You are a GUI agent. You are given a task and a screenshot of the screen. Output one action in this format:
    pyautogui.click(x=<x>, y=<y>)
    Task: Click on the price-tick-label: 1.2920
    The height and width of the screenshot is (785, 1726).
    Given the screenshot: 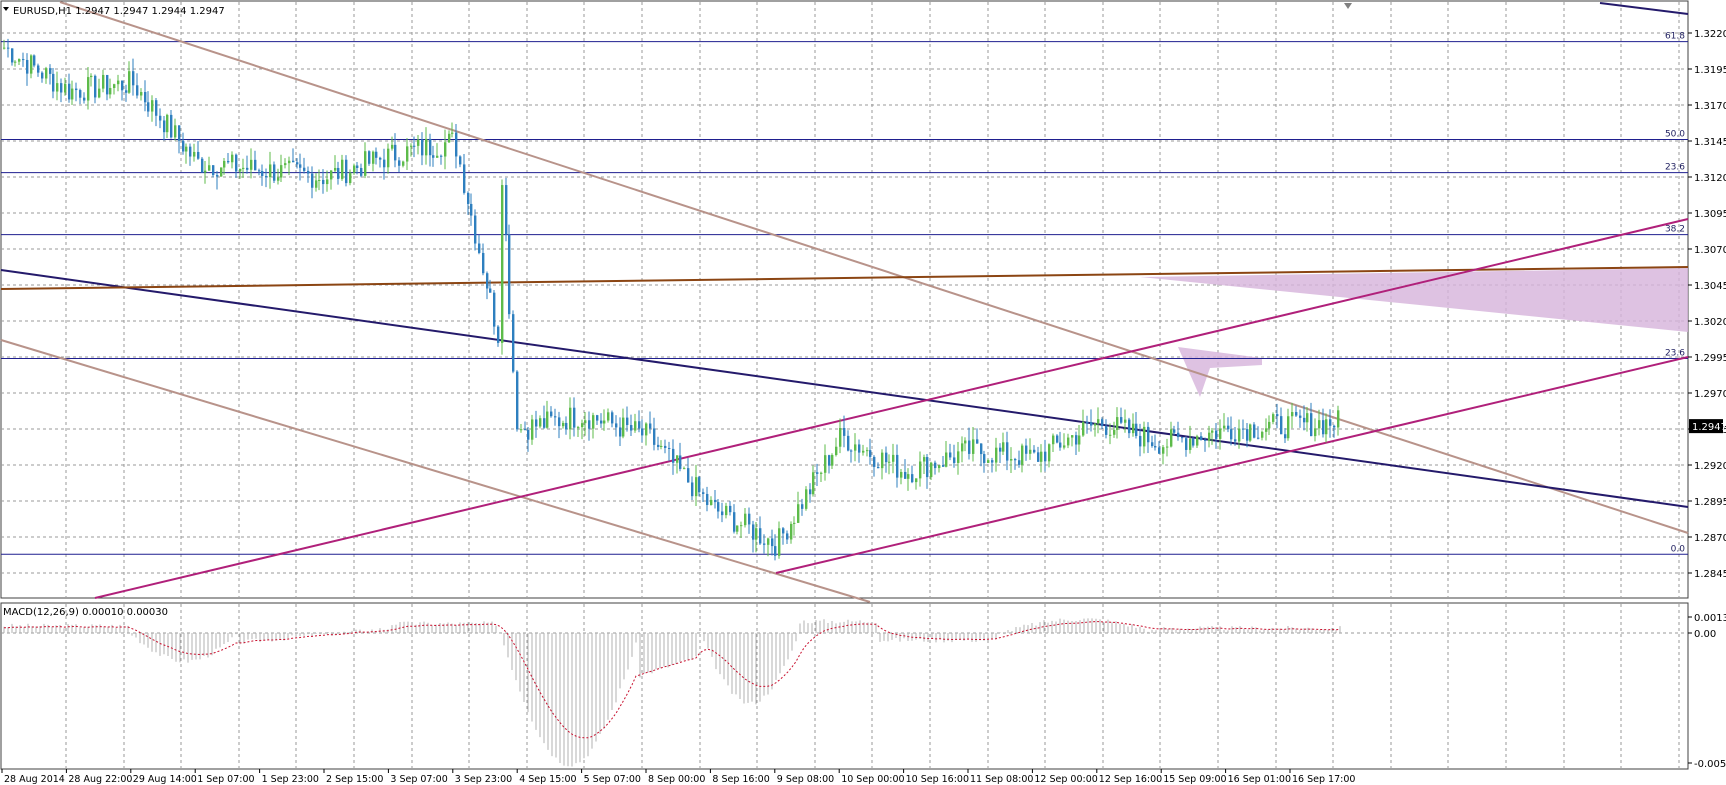 What is the action you would take?
    pyautogui.click(x=1710, y=466)
    